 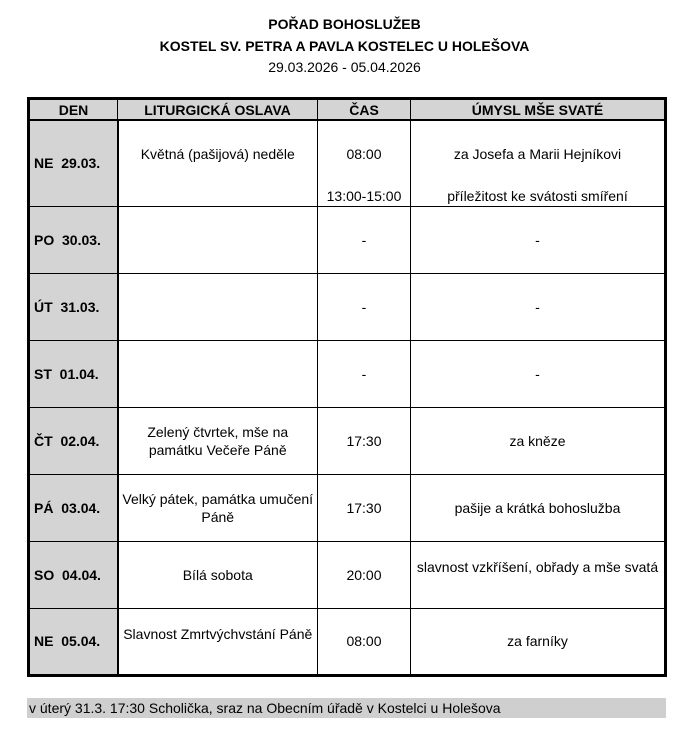 I want to click on page-title: POŘAD BOHOSLUŽEB, so click(x=344, y=24).